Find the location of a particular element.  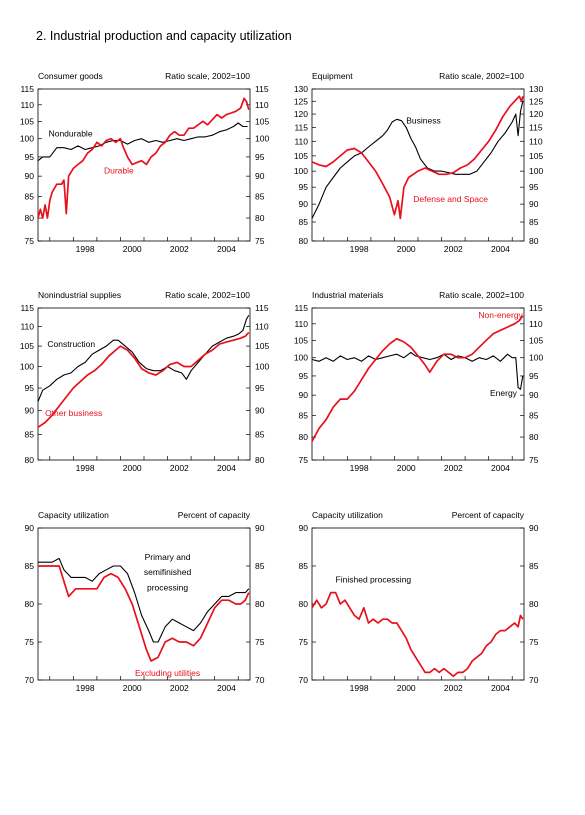

series-label: Non-energy is located at coordinates (500, 315).